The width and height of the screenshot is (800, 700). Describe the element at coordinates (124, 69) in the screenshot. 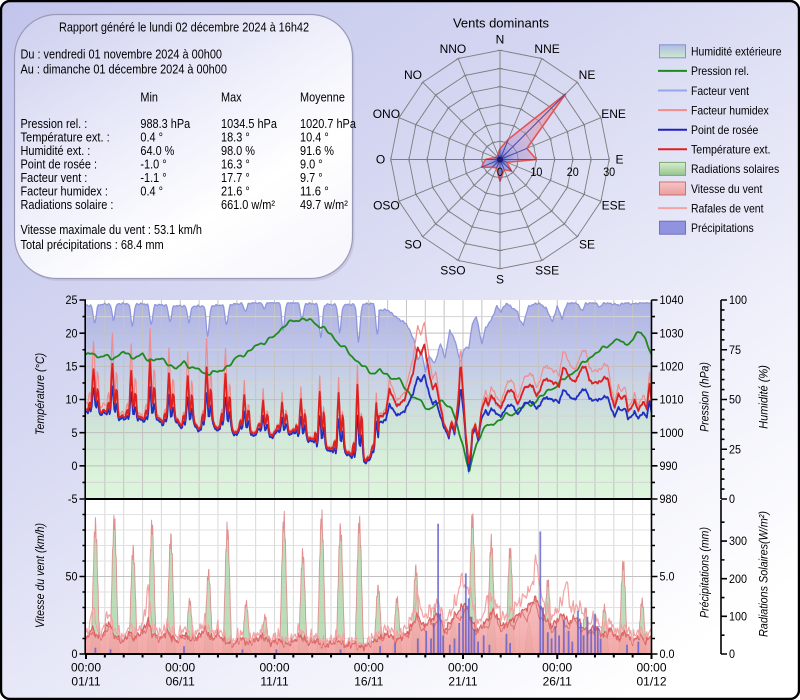

I see `svg-text:Au : dimanche 01 décembre 2024: Au : dimanche 01 décembre 2024 à 00h00` at that location.